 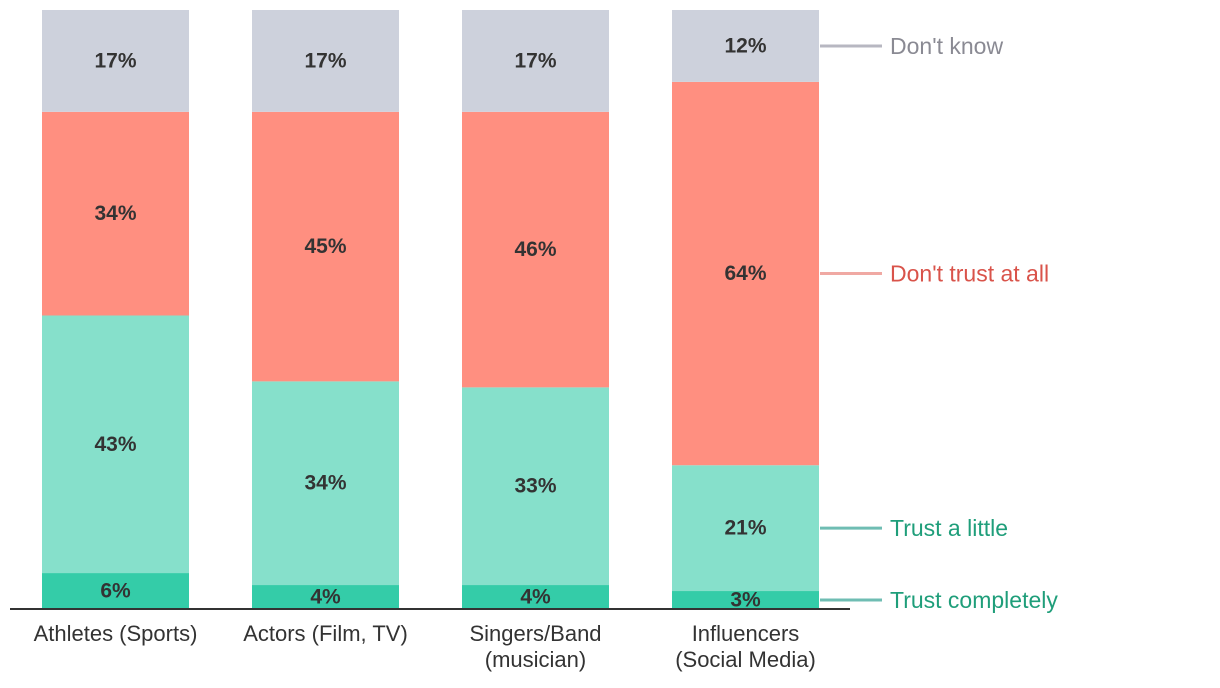 I want to click on data-label-don-t-trust-at-all-athletes-sports: 34%, so click(x=115, y=213).